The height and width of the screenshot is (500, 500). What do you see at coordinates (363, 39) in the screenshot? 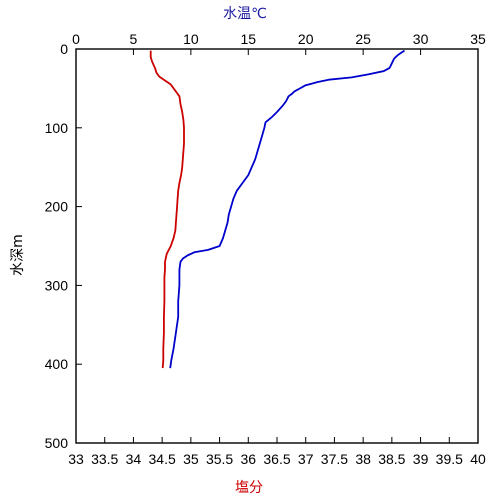
I see `top-axis-tick-label: 25` at bounding box center [363, 39].